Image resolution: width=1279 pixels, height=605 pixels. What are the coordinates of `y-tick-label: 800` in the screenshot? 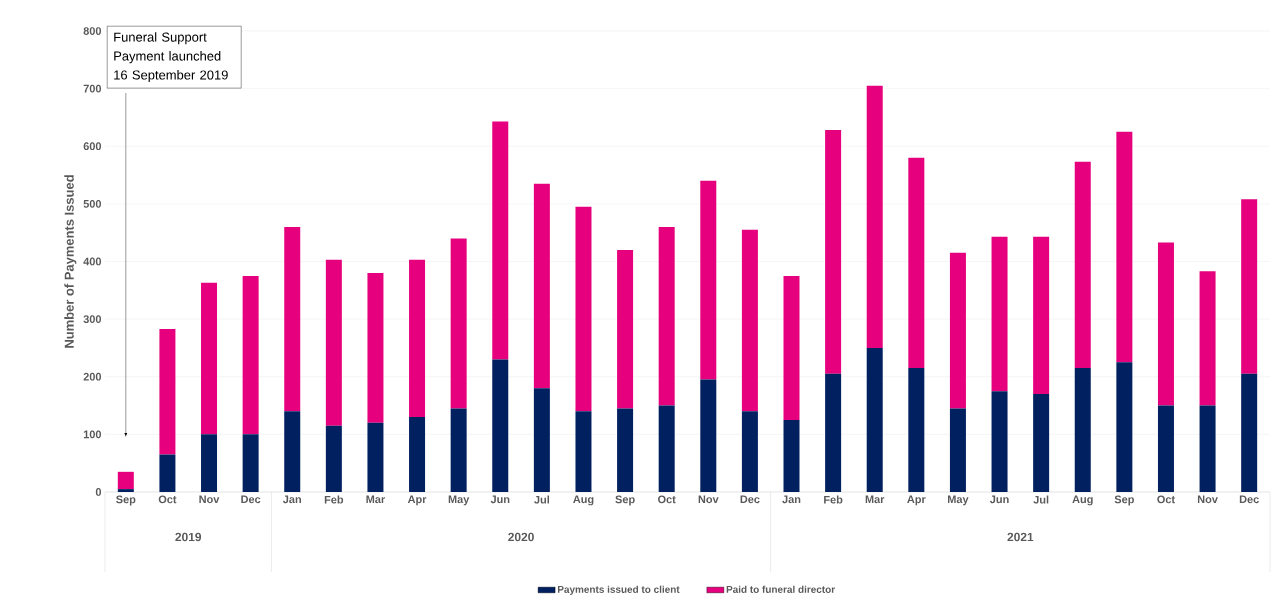 It's located at (92, 31).